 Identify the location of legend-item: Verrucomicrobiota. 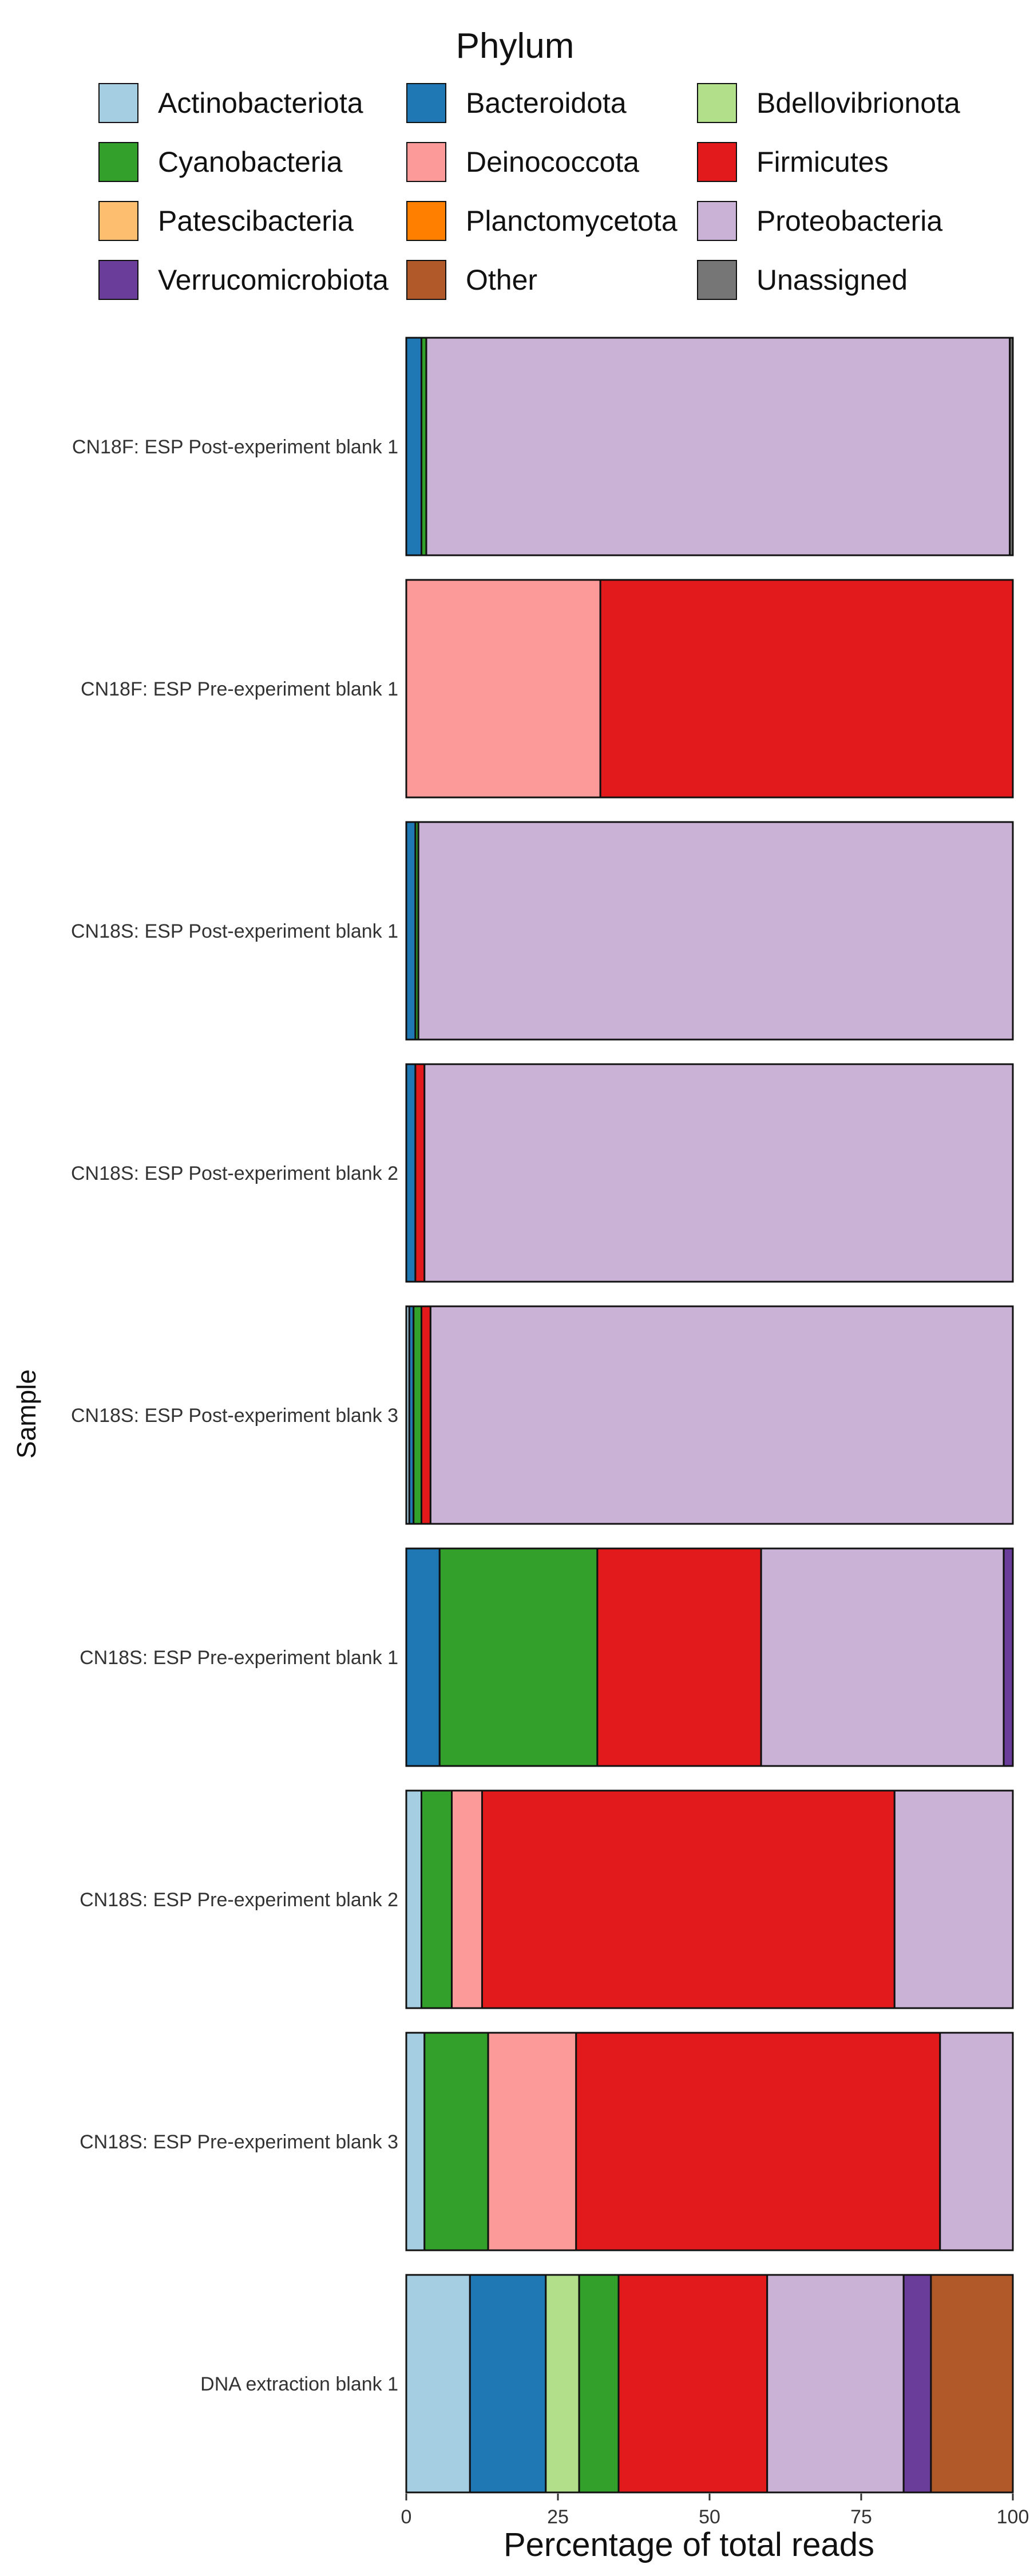
(243, 280).